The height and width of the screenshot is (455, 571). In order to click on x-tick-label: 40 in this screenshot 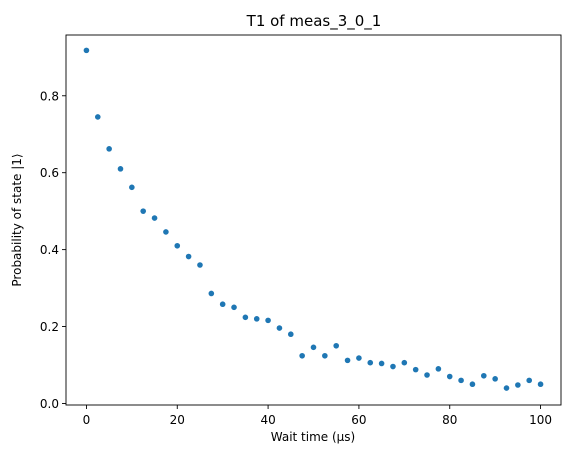, I will do `click(267, 420)`.